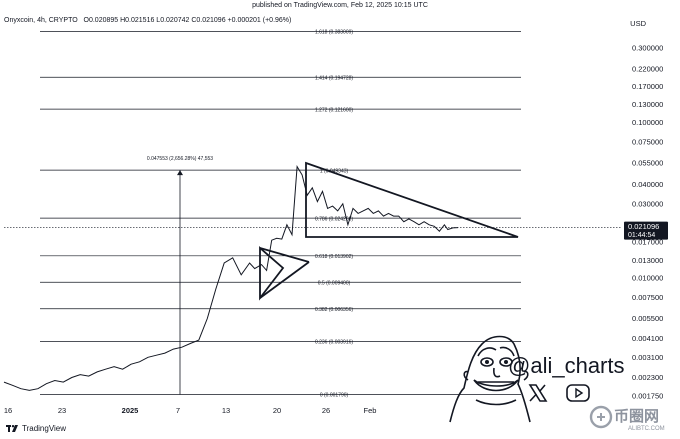 Image resolution: width=680 pixels, height=439 pixels. What do you see at coordinates (190, 410) in the screenshot?
I see `x-axis: 16 23 2025 7 13 20 26 Feb` at bounding box center [190, 410].